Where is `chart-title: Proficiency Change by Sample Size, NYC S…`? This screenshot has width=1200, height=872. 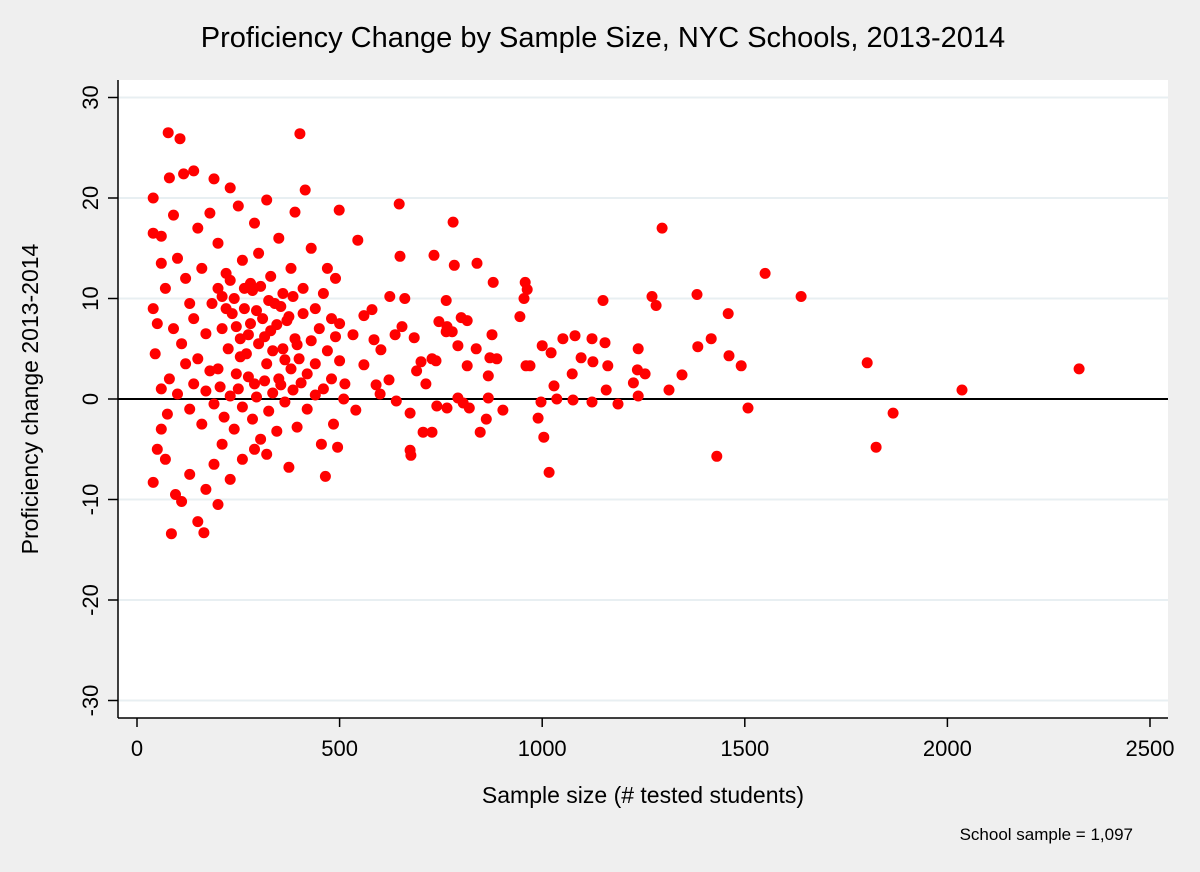
chart-title: Proficiency Change by Sample Size, NYC S… is located at coordinates (603, 38).